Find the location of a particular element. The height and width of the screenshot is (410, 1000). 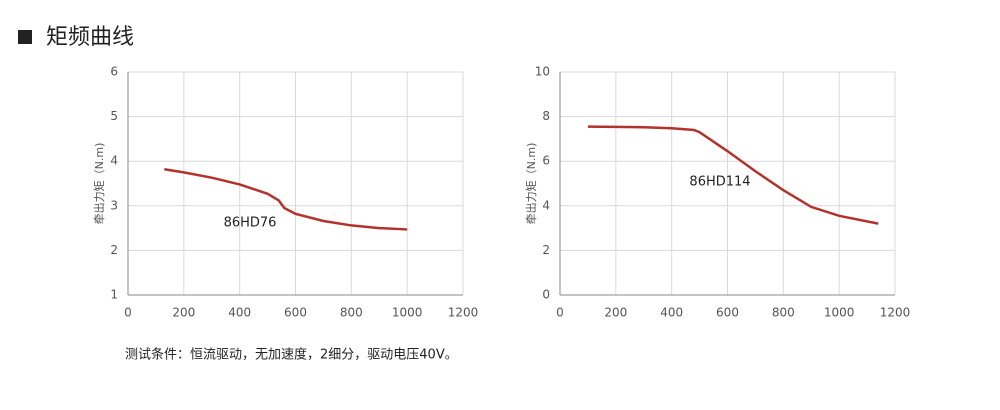

footnote: 测试条件：恒流驱动，无加速度，2细分，驱动电压40V。 is located at coordinates (291, 355).